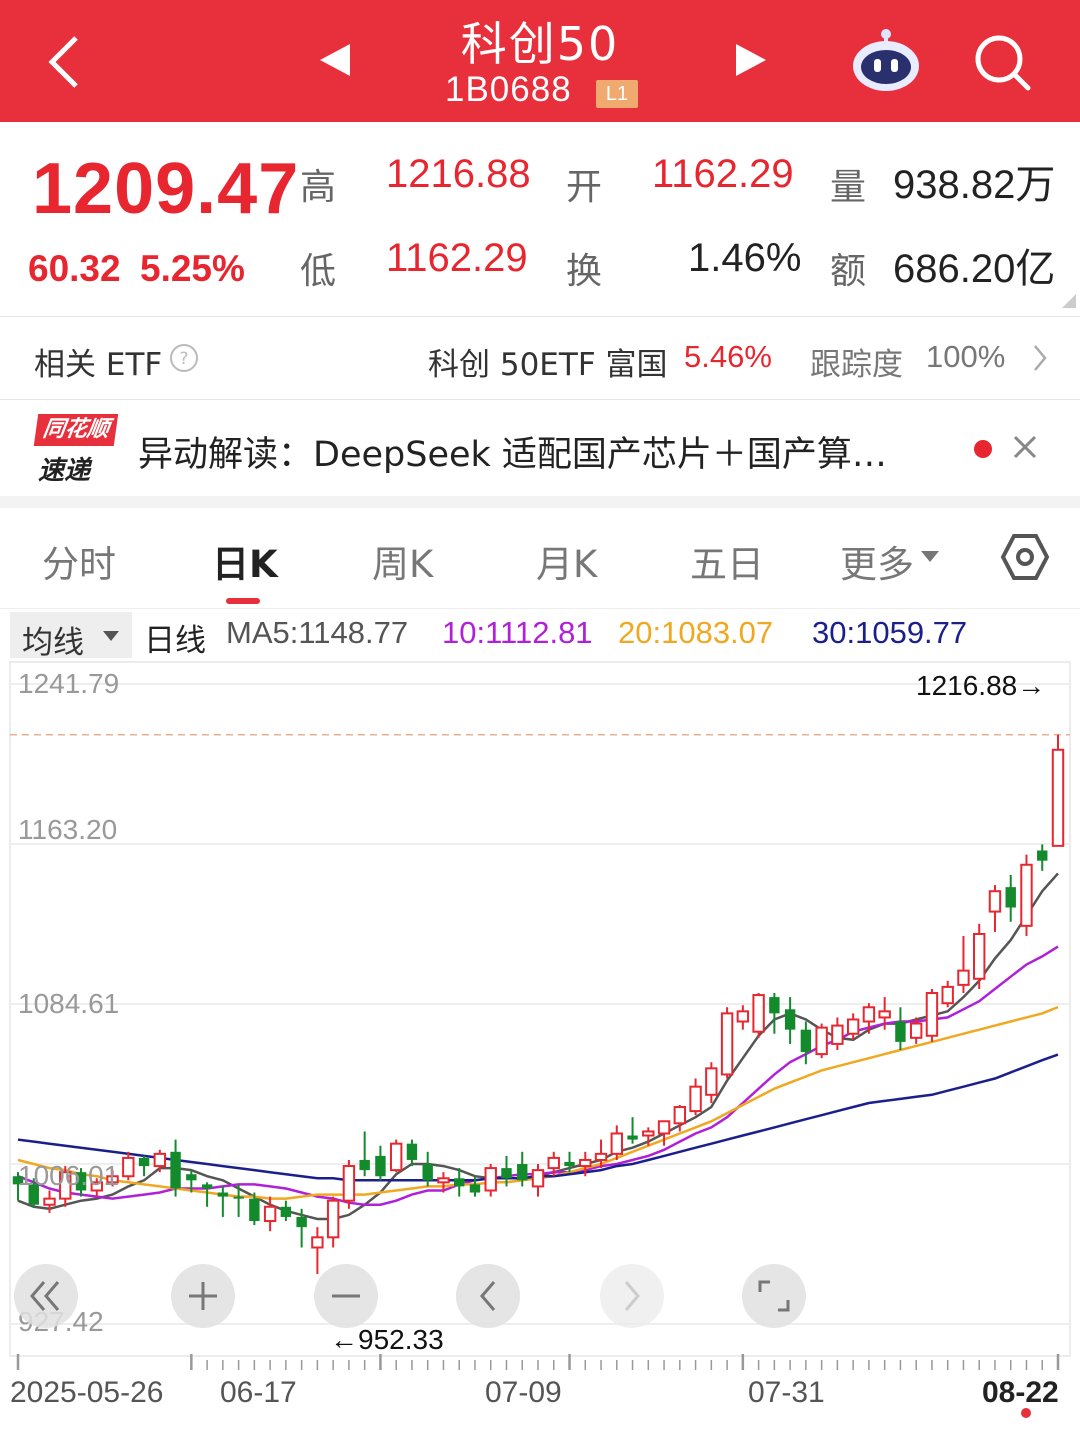  What do you see at coordinates (318, 187) in the screenshot?
I see `high-label: 高` at bounding box center [318, 187].